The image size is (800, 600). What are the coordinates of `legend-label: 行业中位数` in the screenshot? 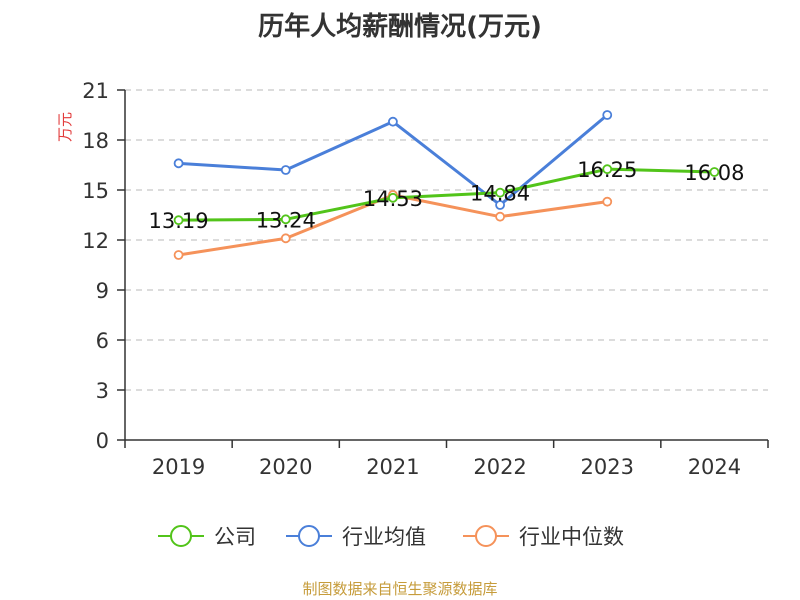 It's located at (571, 537).